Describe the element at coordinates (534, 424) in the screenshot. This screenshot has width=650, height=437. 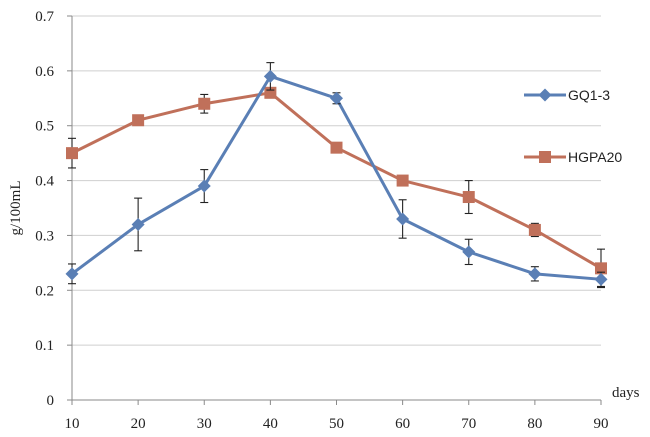
I see `x-tick-label: 80` at that location.